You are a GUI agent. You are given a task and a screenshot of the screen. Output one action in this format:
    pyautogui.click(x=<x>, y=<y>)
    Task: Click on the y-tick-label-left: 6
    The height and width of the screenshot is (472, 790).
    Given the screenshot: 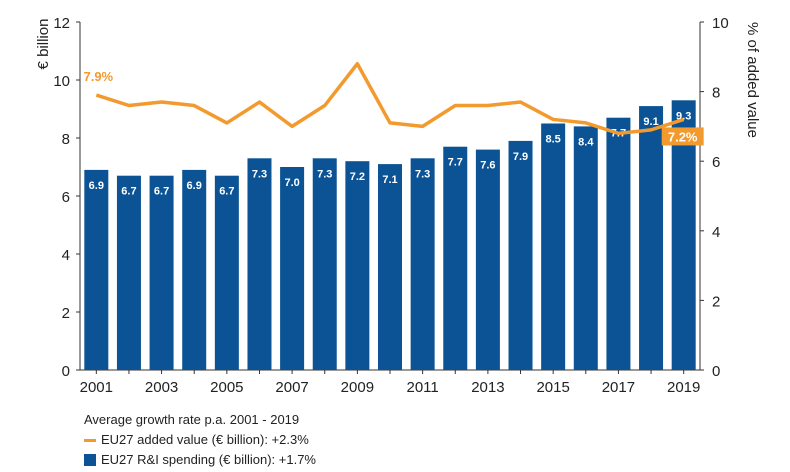 What is the action you would take?
    pyautogui.click(x=66, y=197)
    